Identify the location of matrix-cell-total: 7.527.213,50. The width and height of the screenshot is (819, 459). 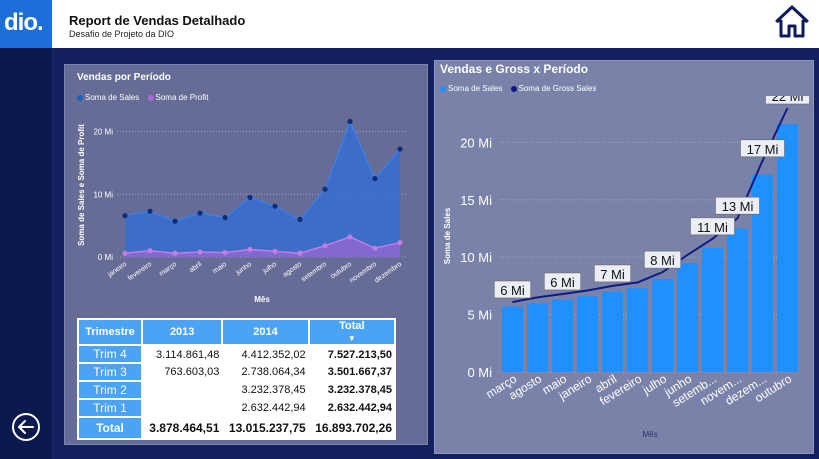
(359, 354).